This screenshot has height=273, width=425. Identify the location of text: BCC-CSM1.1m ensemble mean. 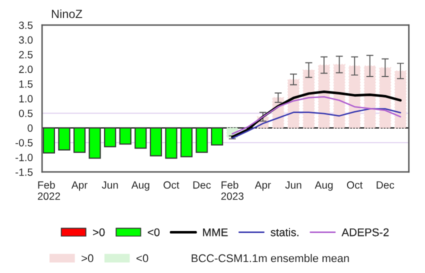
(270, 258).